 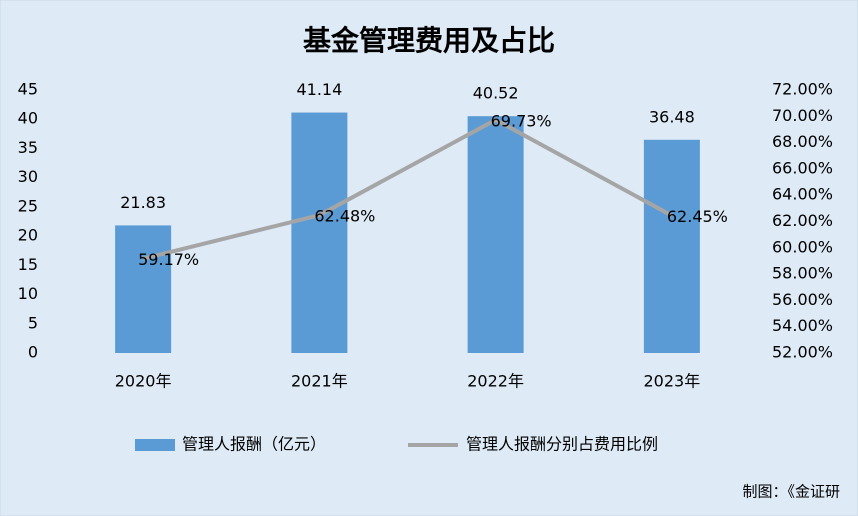 What do you see at coordinates (155, 445) in the screenshot?
I see `legend-swatch` at bounding box center [155, 445].